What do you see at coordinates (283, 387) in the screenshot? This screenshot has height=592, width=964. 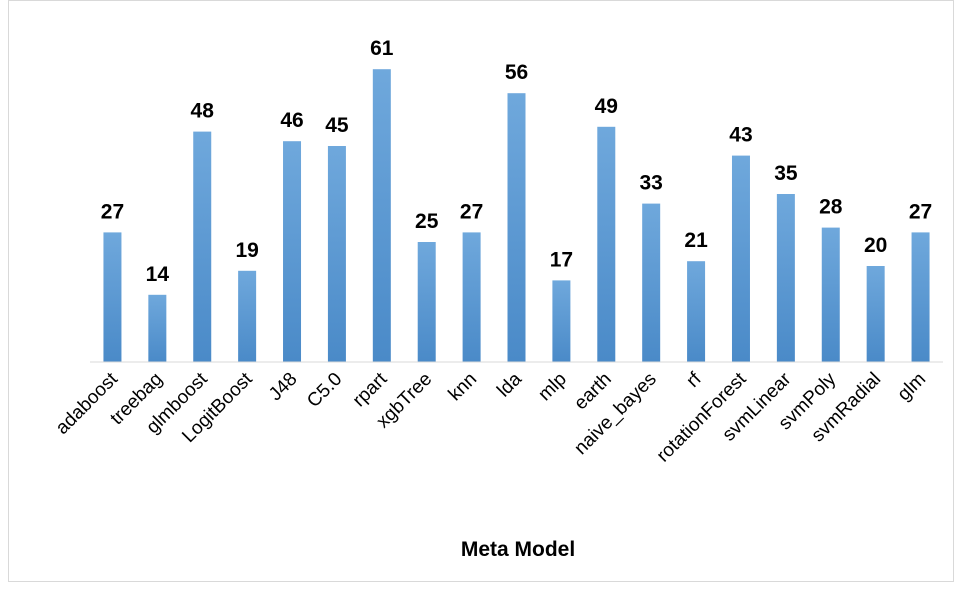 I see `x-tick-label-J48: J48` at bounding box center [283, 387].